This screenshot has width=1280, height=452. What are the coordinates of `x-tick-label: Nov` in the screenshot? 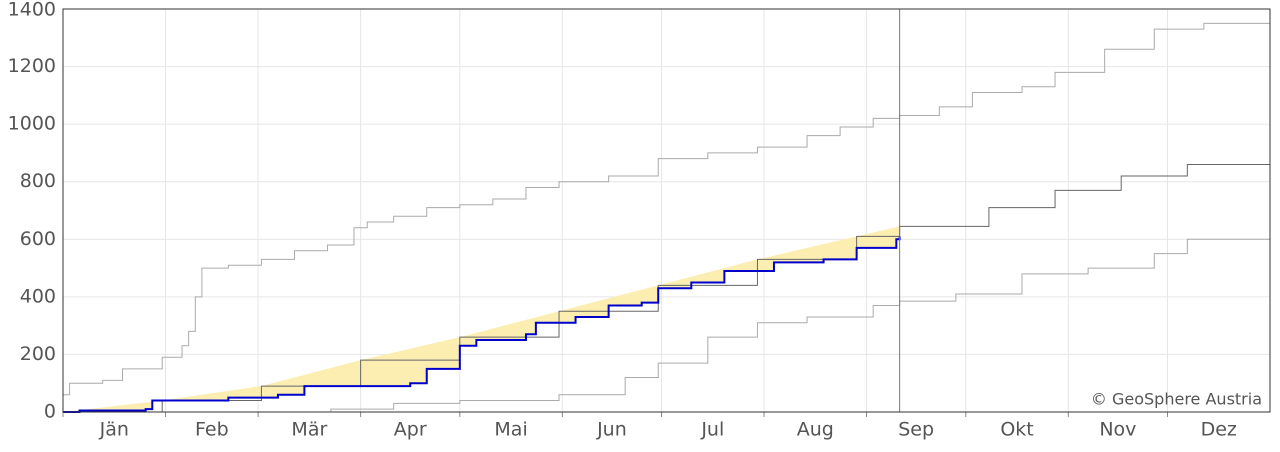 It's located at (1117, 430).